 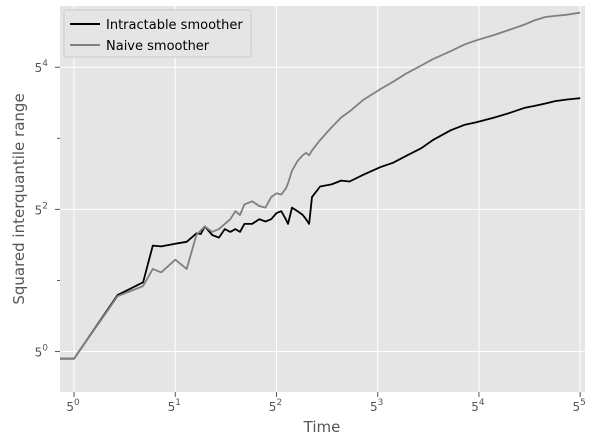 What do you see at coordinates (174, 406) in the screenshot?
I see `x-tick-label-1: 51` at bounding box center [174, 406].